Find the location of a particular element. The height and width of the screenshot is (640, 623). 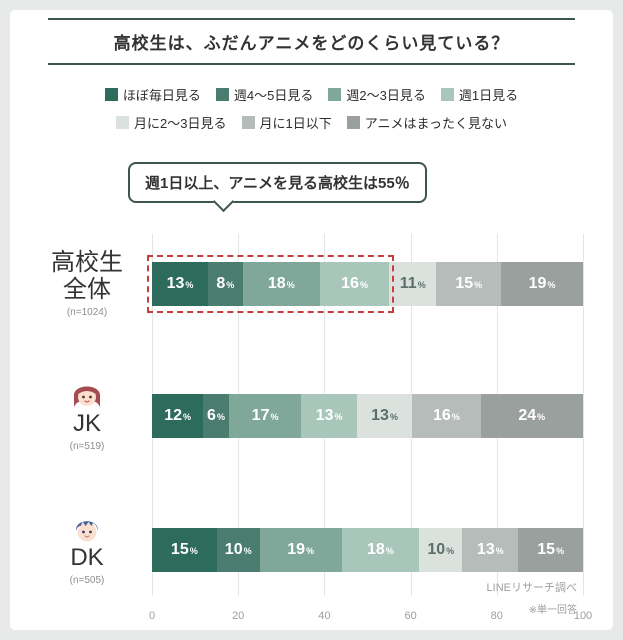

legend-label: 週1日見る is located at coordinates (488, 95).